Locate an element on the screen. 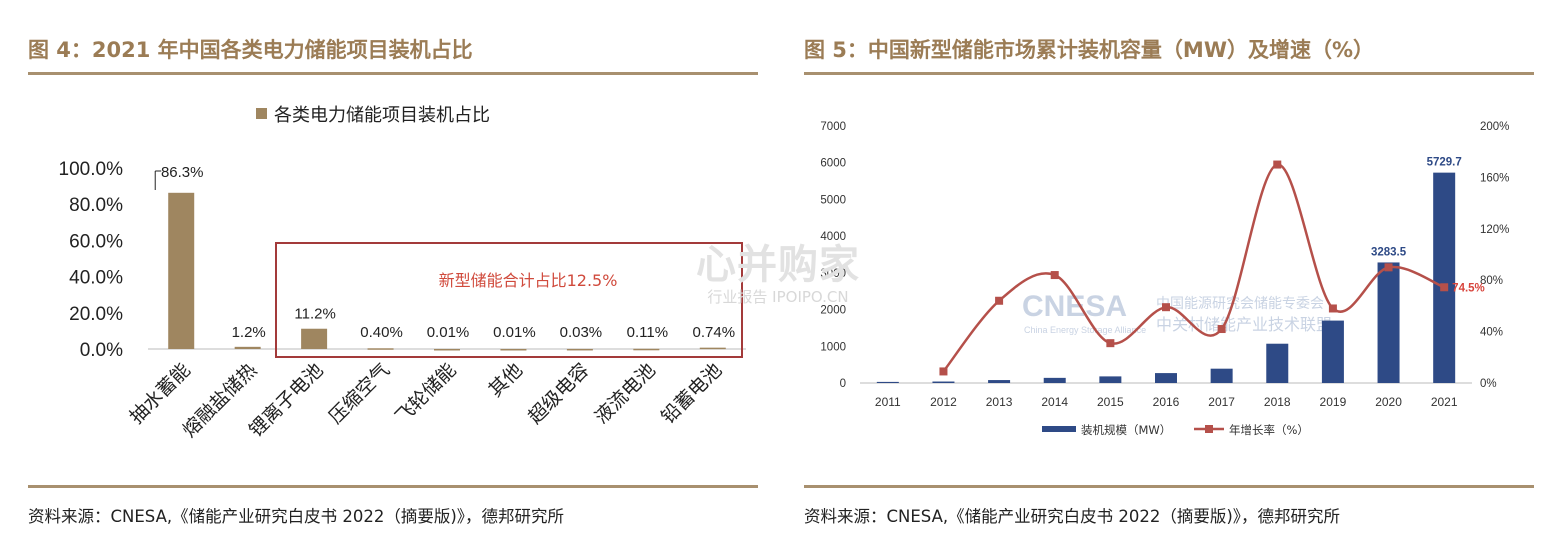  data-label: 0.40% is located at coordinates (381, 332).